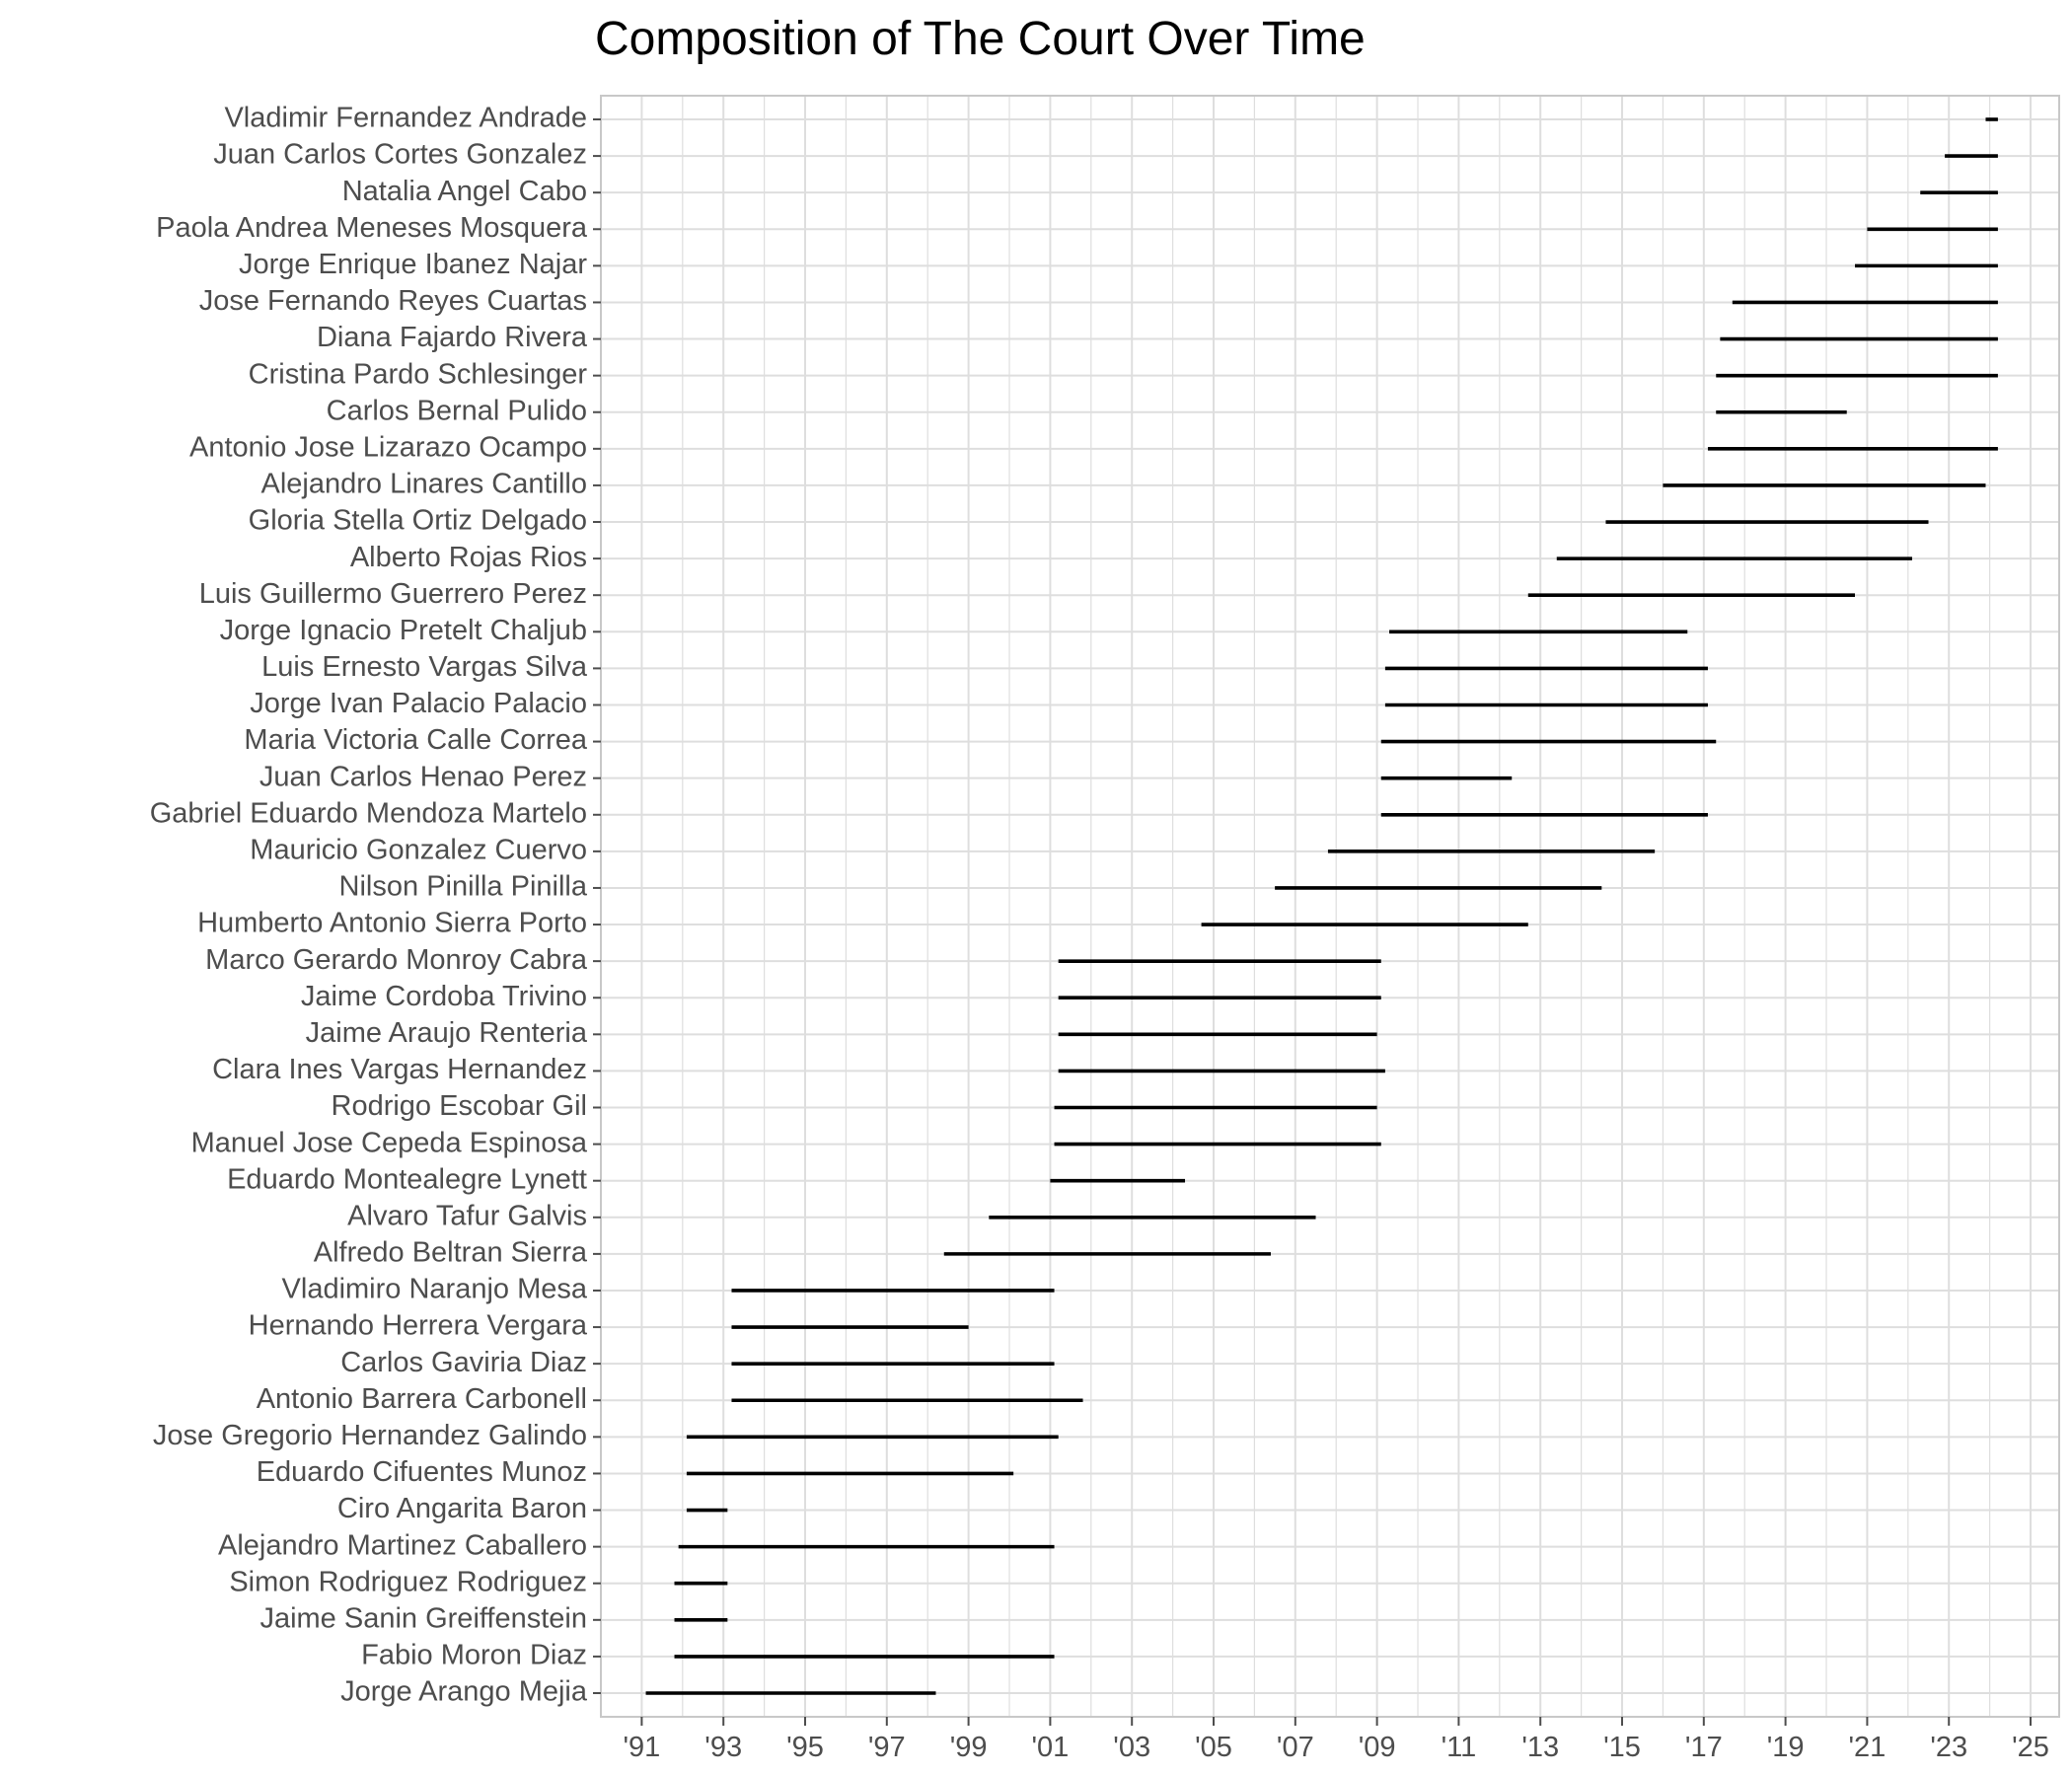  I want to click on x-tick-label: '07, so click(1296, 1748).